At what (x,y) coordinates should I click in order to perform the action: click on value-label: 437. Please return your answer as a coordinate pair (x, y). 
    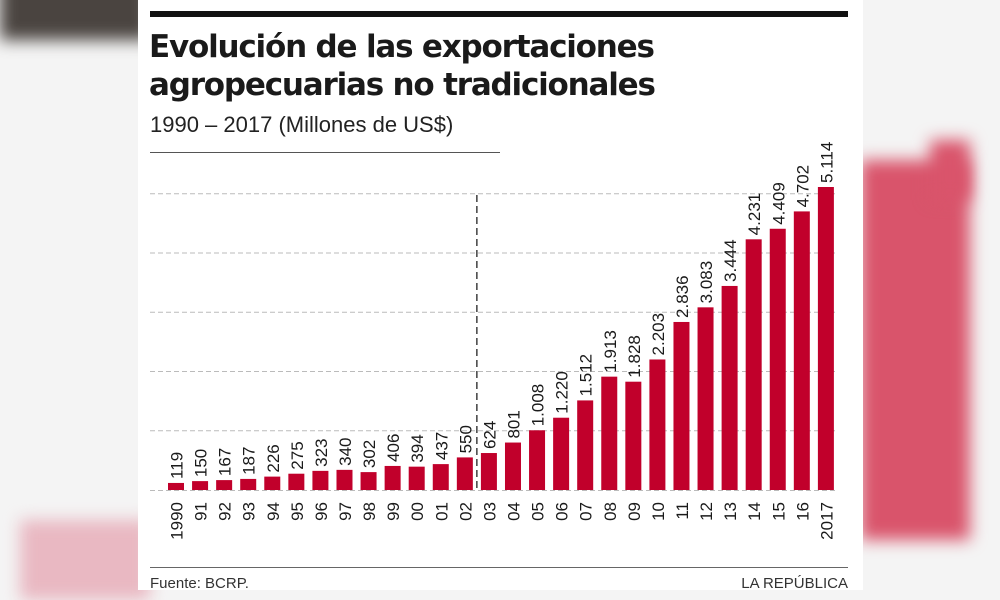
    Looking at the image, I should click on (441, 446).